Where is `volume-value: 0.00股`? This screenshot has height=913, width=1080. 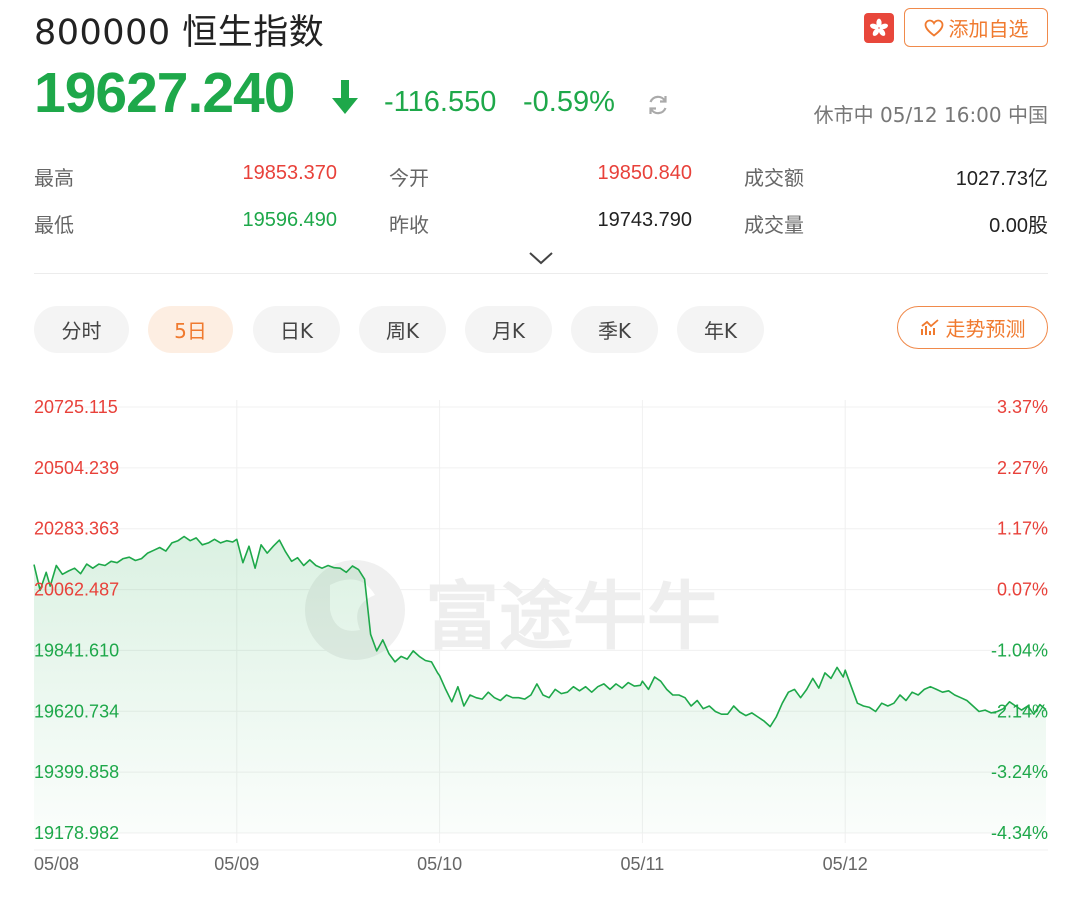 volume-value: 0.00股 is located at coordinates (1018, 226).